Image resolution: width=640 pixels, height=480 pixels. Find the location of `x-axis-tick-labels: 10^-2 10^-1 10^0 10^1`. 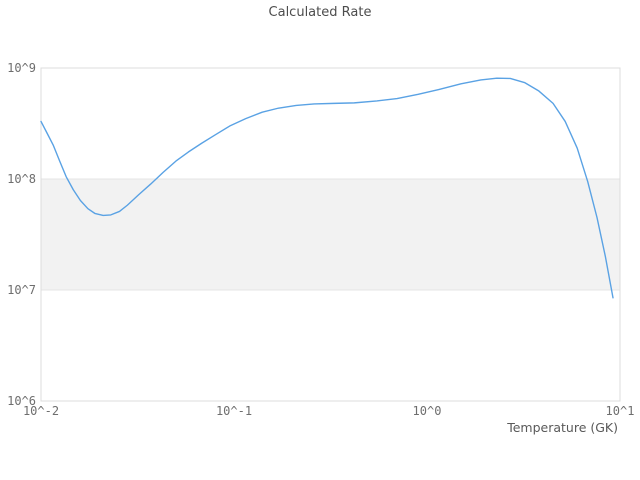

x-axis-tick-labels: 10^-2 10^-1 10^0 10^1 is located at coordinates (329, 411).